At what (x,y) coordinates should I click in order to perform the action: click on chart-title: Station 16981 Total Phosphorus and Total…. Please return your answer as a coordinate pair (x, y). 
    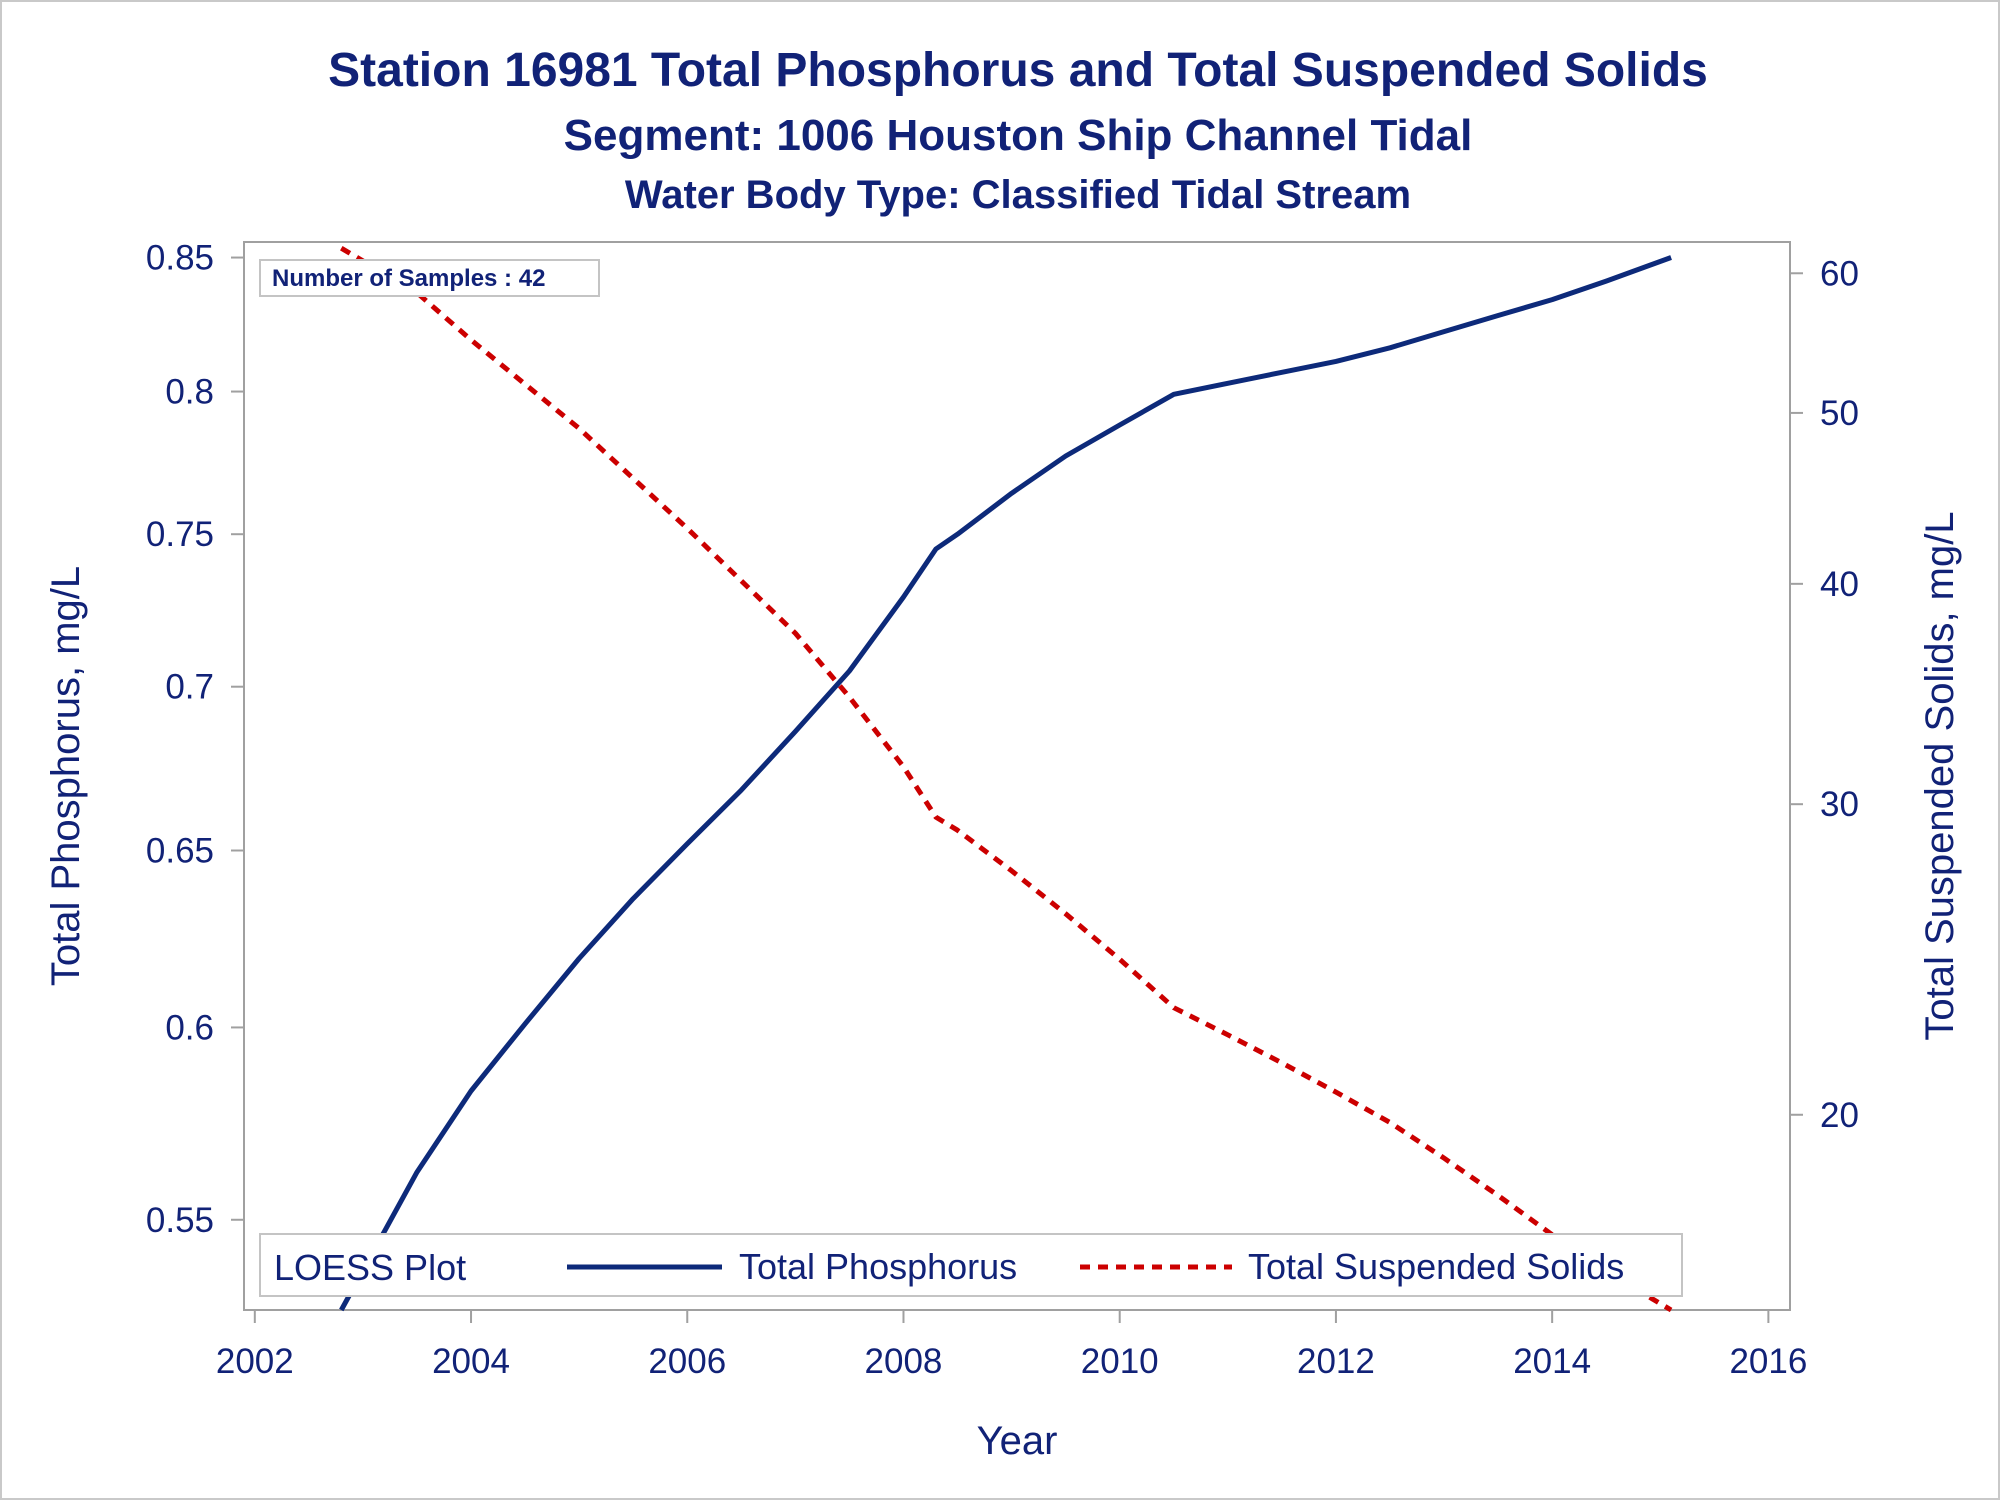
    Looking at the image, I should click on (1018, 70).